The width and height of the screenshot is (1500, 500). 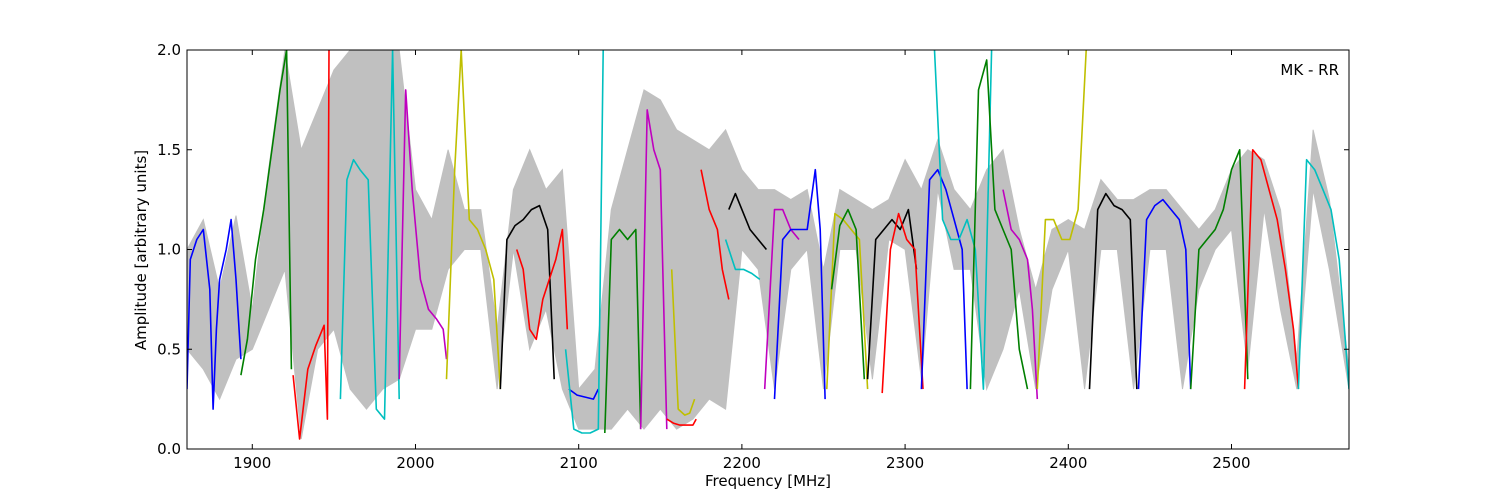 What do you see at coordinates (169, 50) in the screenshot?
I see `y-tick-label: 2.0` at bounding box center [169, 50].